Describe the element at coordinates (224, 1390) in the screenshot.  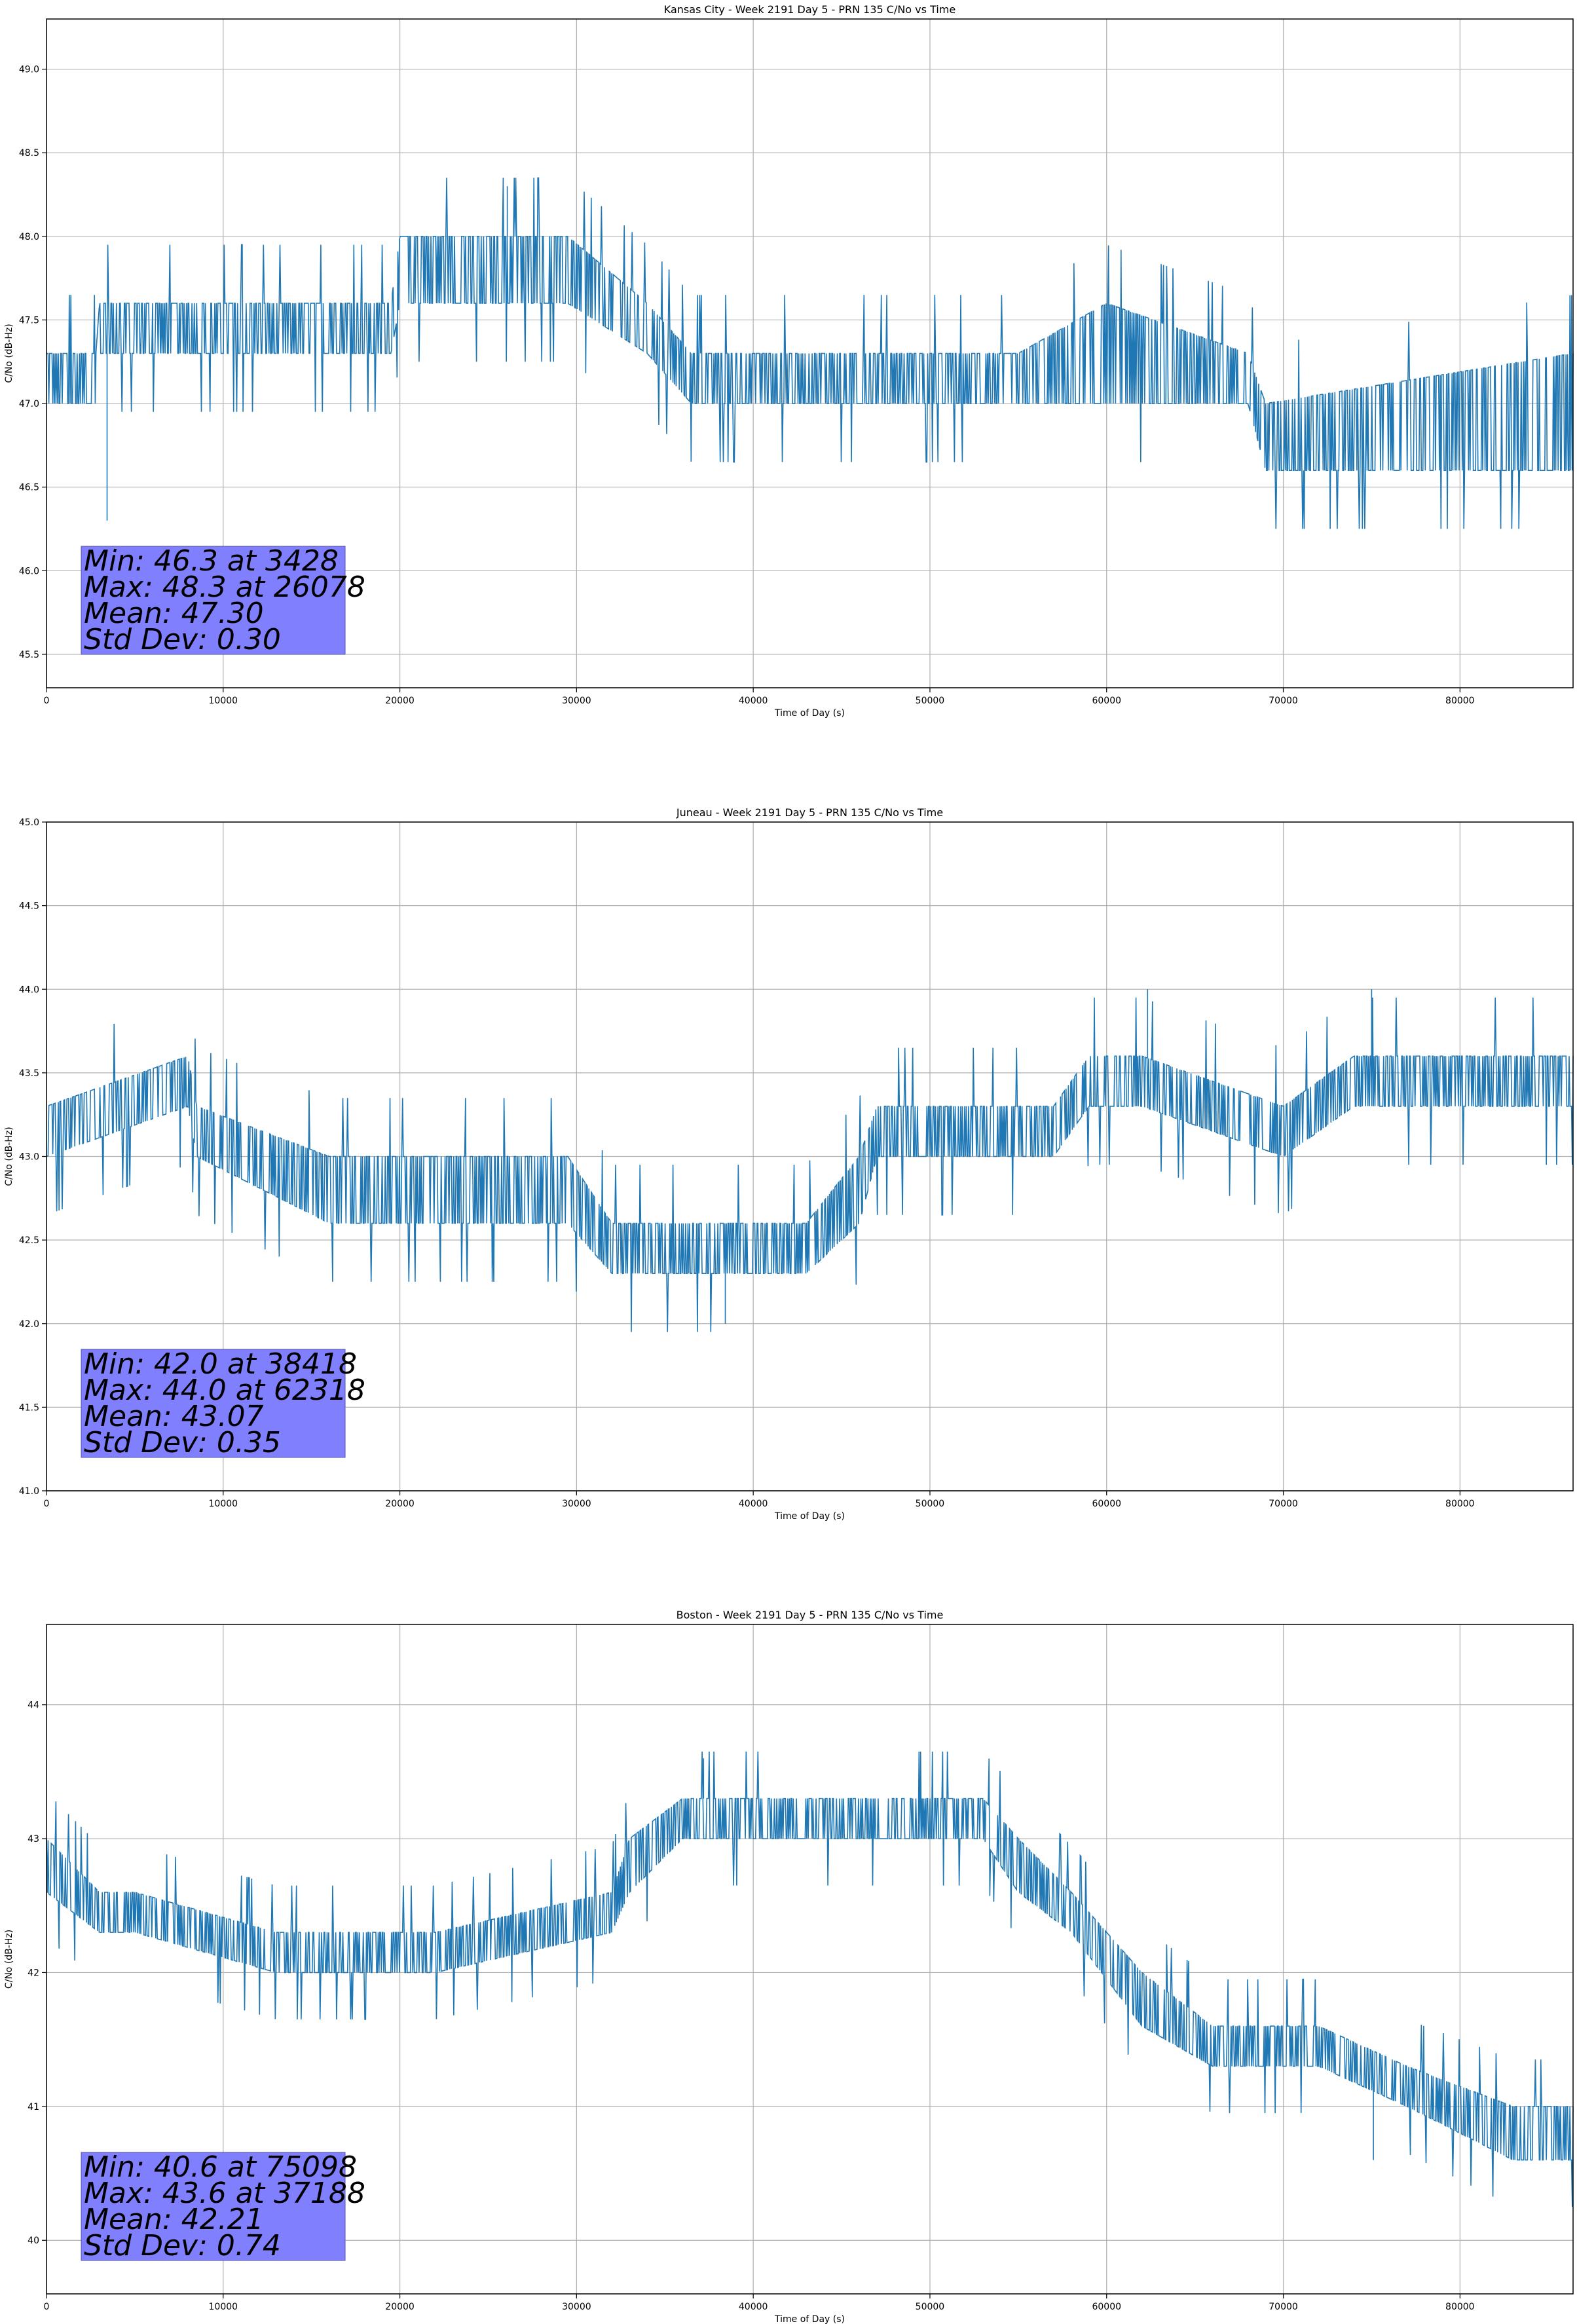
I see `stats-max: Max: 44.0 at 62318` at that location.